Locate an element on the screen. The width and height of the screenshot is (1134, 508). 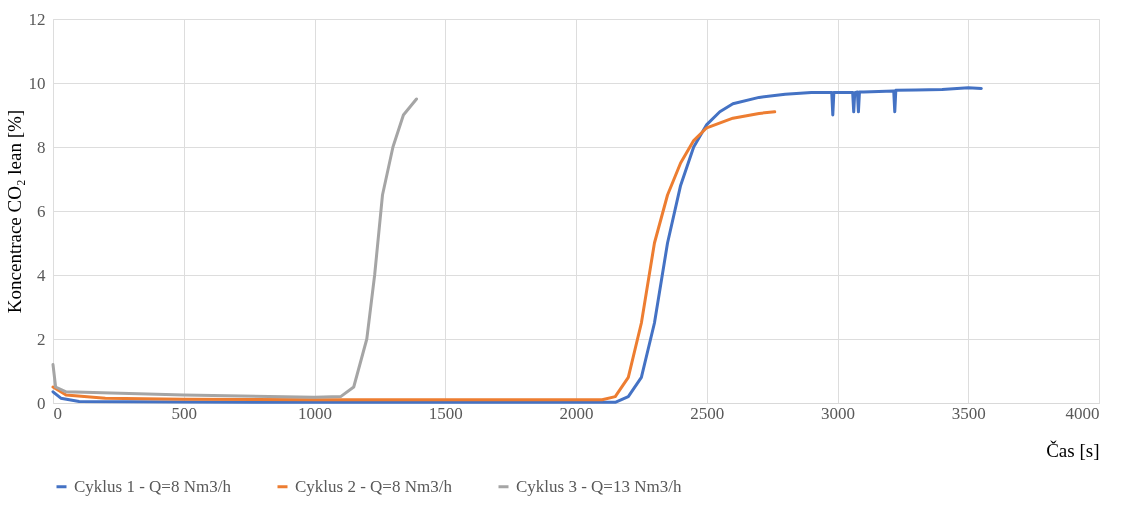
x-tick-label: 1000 is located at coordinates (315, 413).